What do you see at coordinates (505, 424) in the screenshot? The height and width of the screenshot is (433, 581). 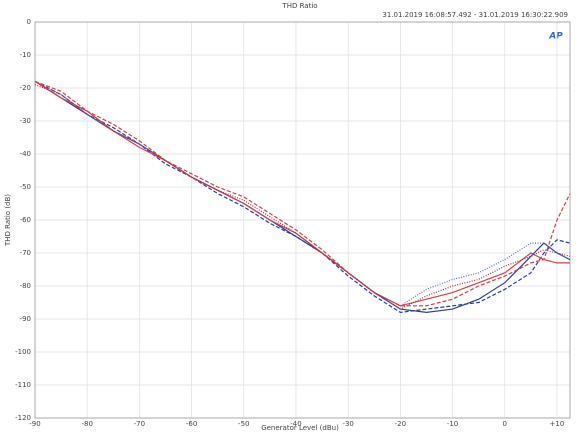 I see `x-tick-label: 0` at bounding box center [505, 424].